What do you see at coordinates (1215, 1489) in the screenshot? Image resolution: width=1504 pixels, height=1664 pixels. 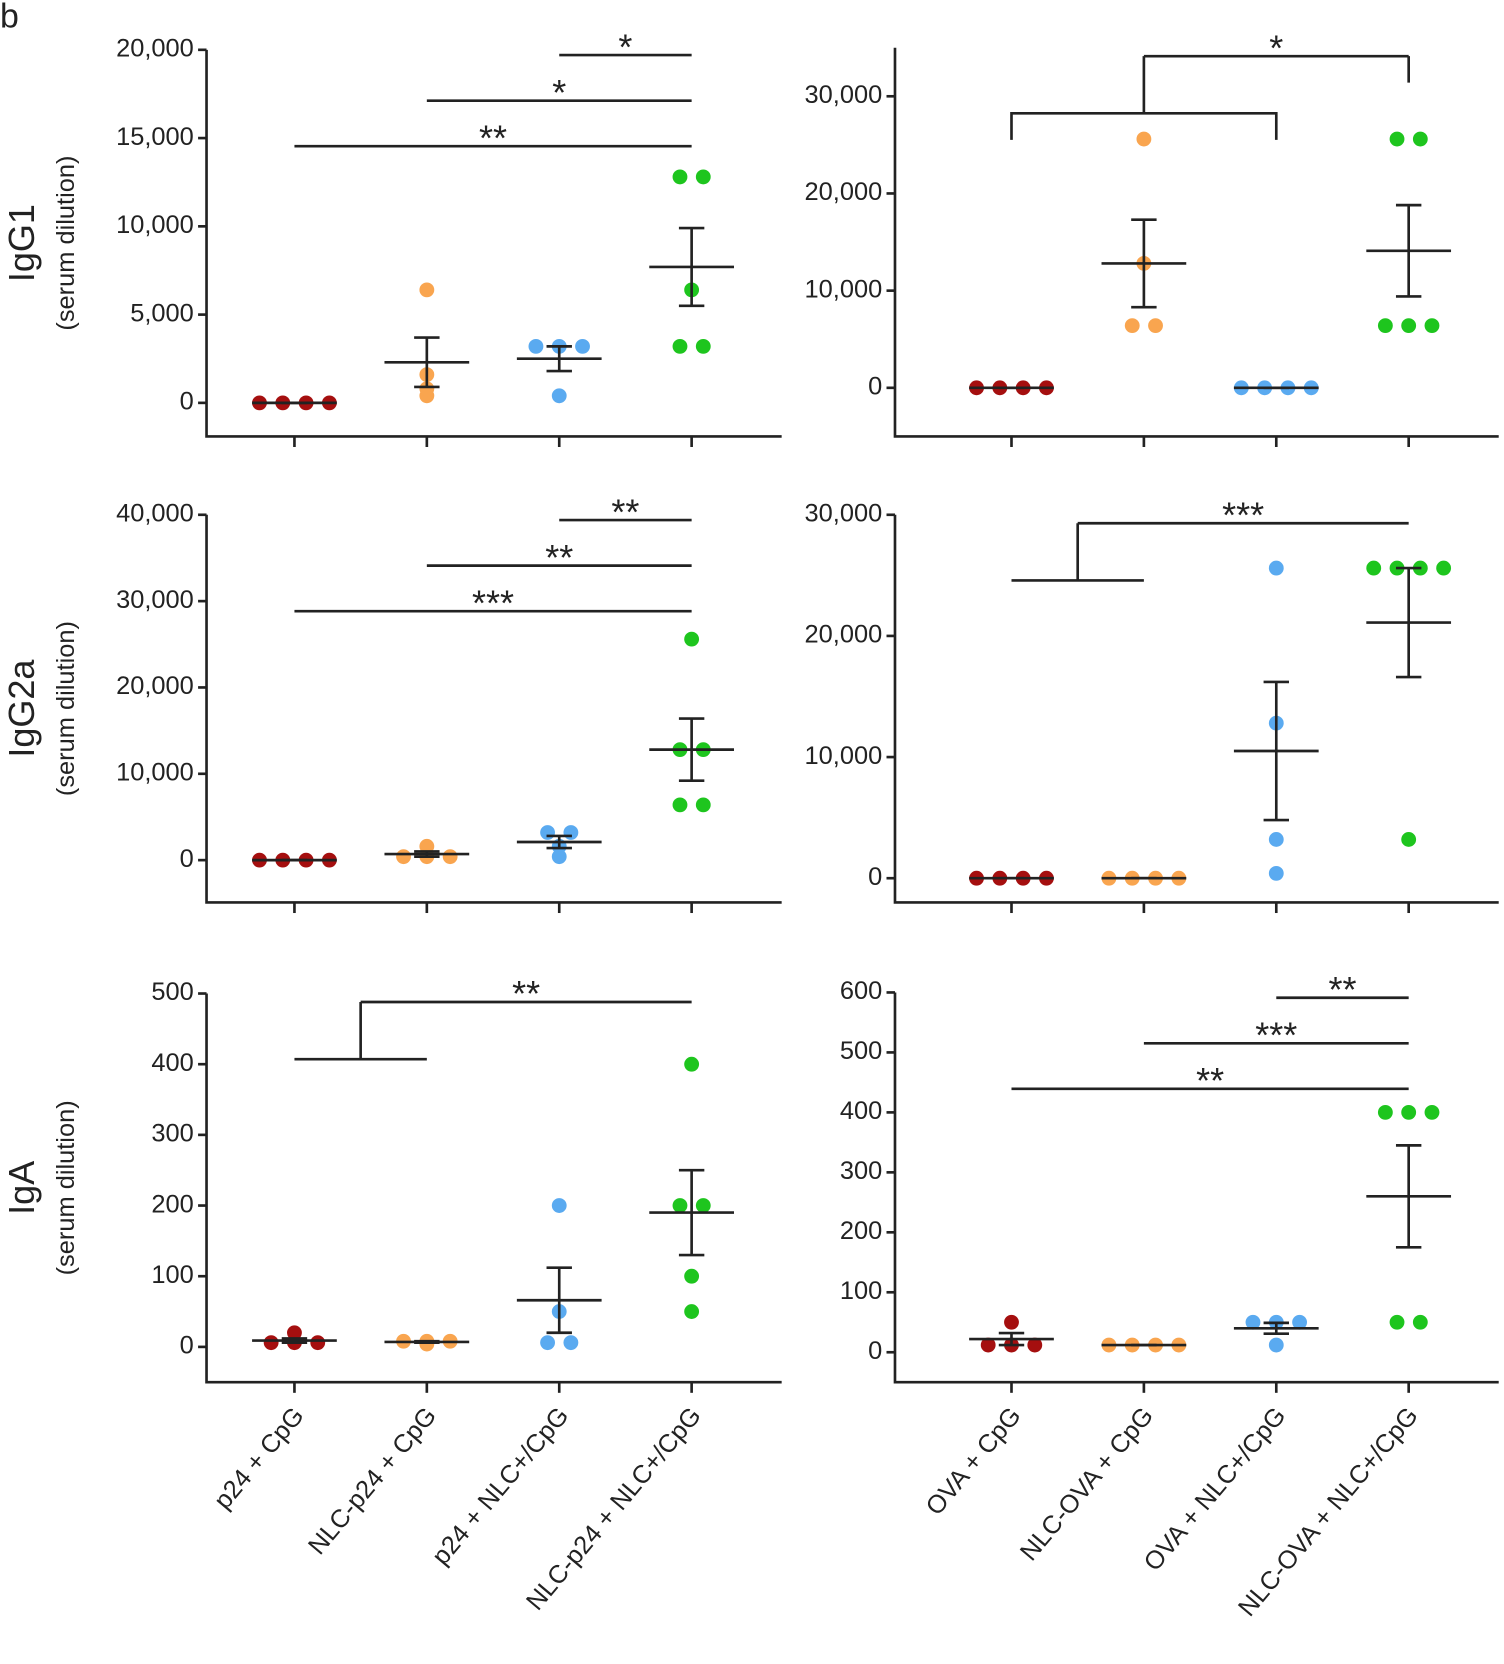 I see `x-tick-label: OVA + NLC+/CpG` at bounding box center [1215, 1489].